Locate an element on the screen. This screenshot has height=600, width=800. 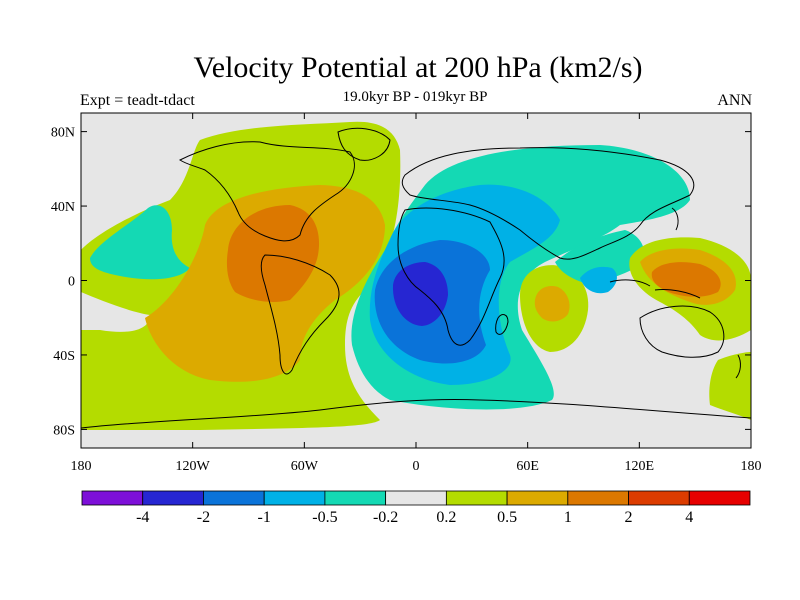
lon-tick-label: 60W is located at coordinates (305, 466).